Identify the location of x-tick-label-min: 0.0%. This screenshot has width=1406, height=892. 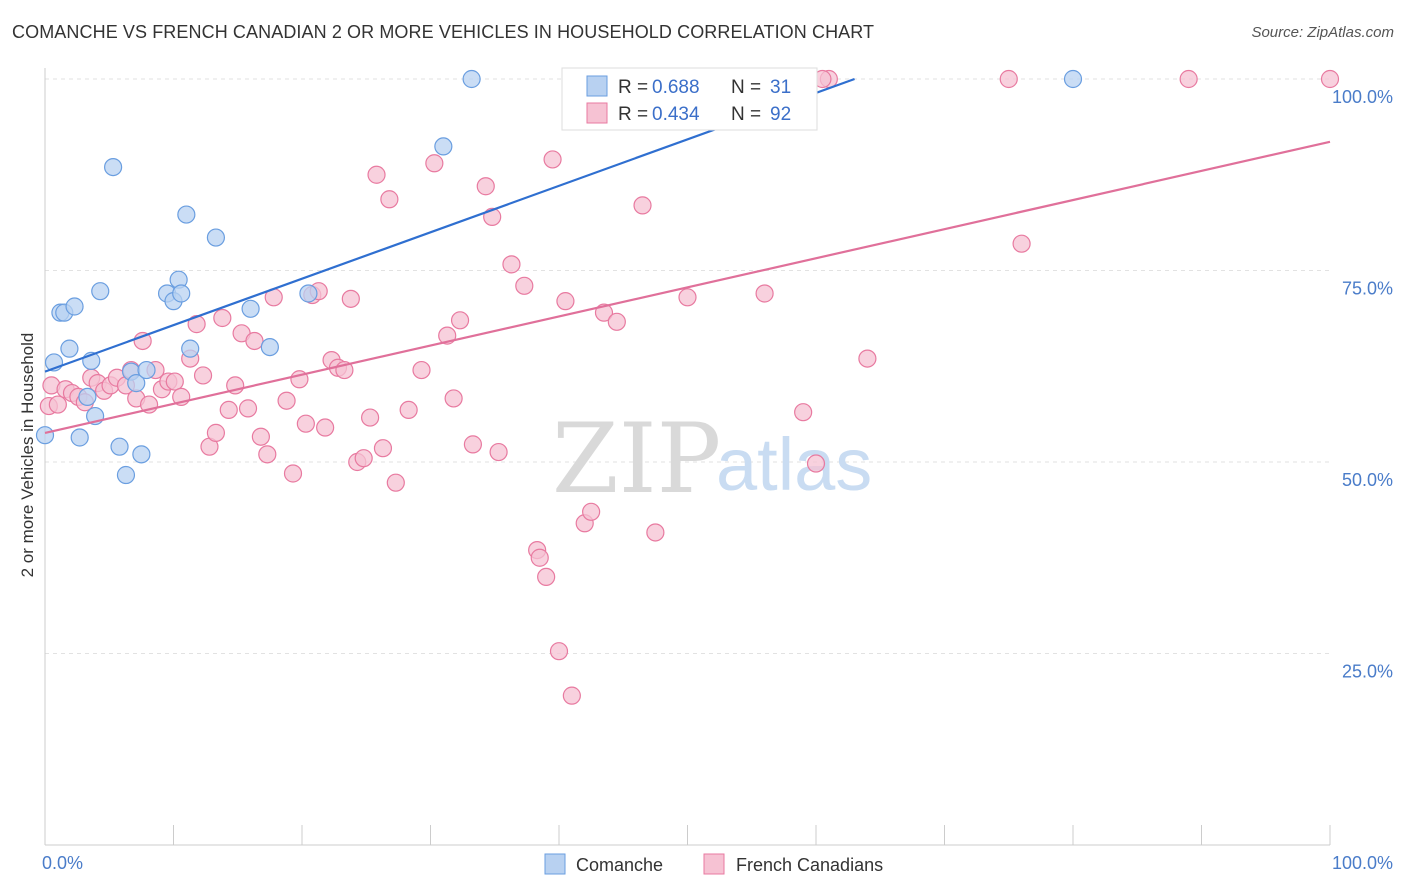
(62, 863).